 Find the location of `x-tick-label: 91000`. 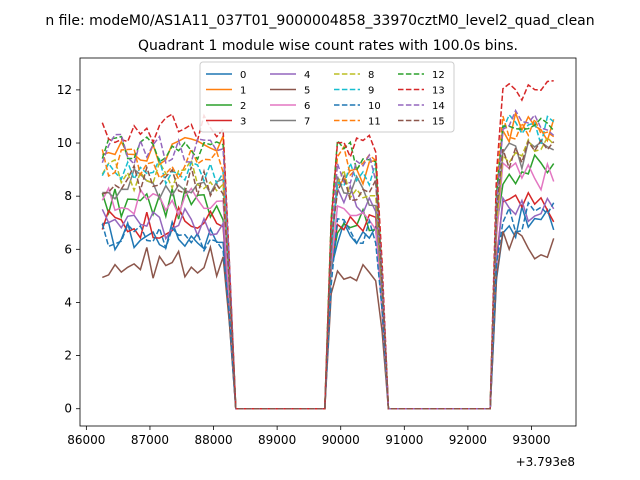

x-tick-label: 91000 is located at coordinates (404, 440).